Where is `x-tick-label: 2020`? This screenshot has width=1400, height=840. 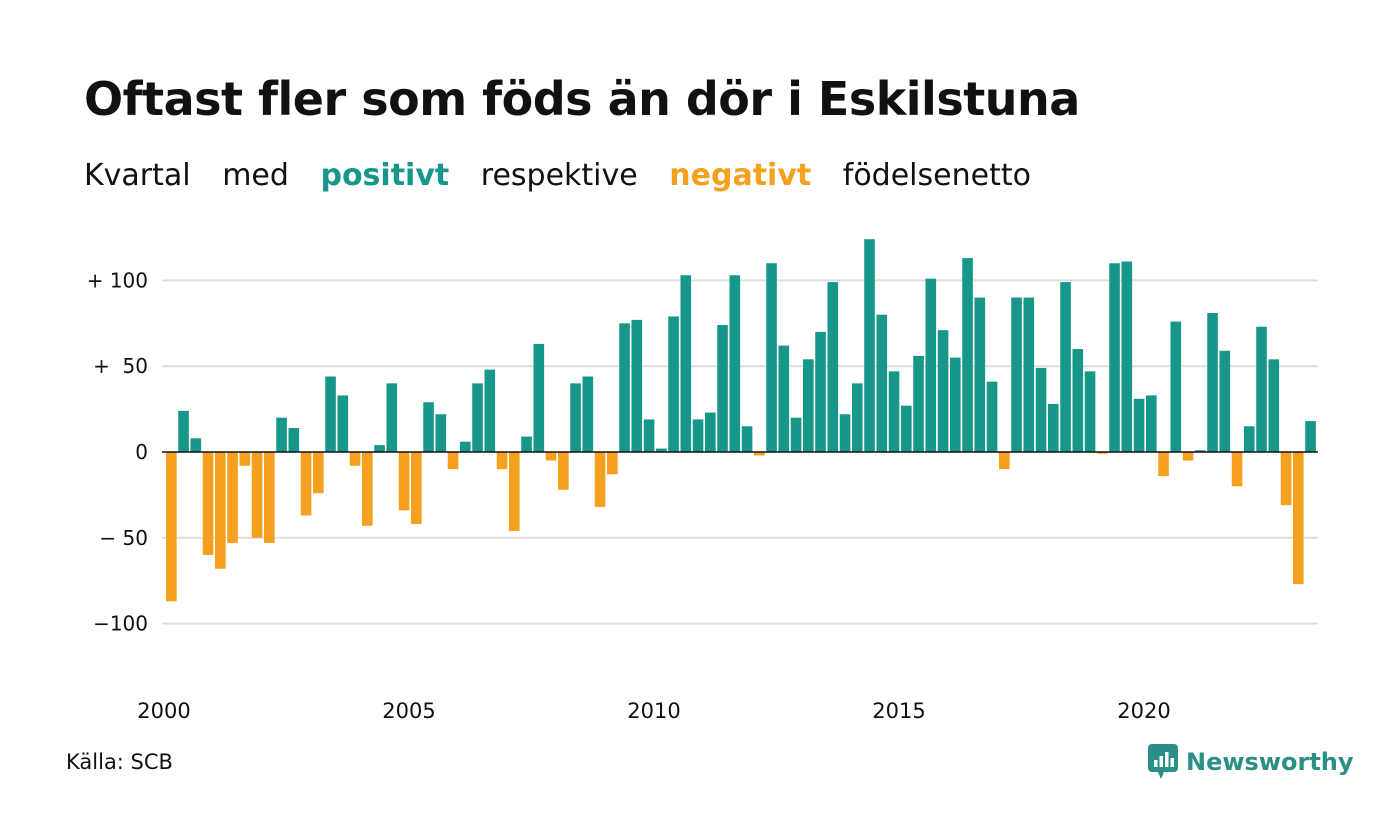
x-tick-label: 2020 is located at coordinates (1143, 711).